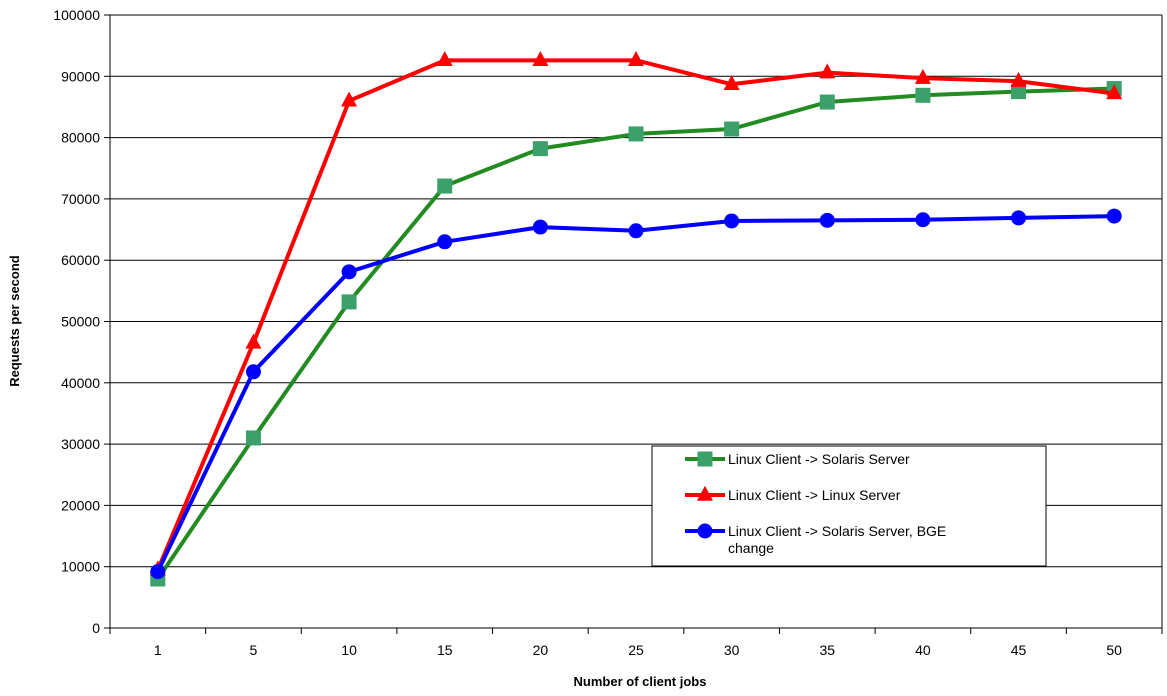 This screenshot has height=696, width=1167. I want to click on y-tick-label: 20000, so click(80, 505).